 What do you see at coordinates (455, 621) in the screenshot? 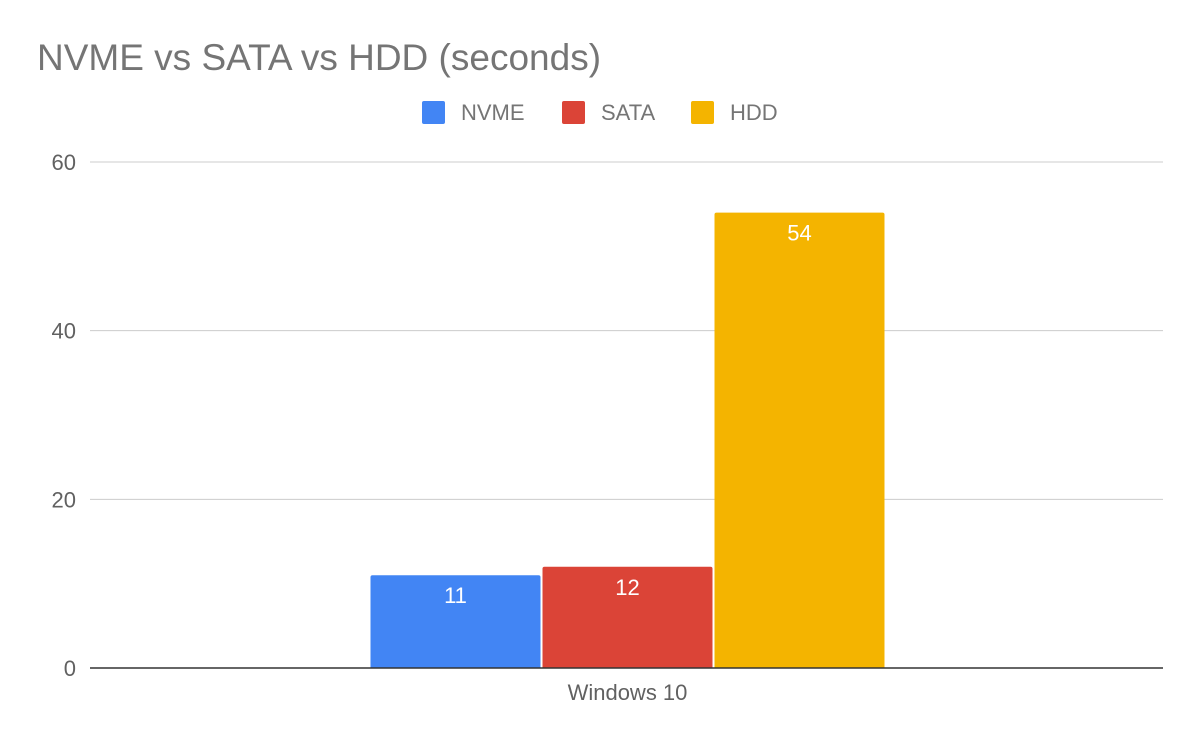
I see `bar-nvme` at bounding box center [455, 621].